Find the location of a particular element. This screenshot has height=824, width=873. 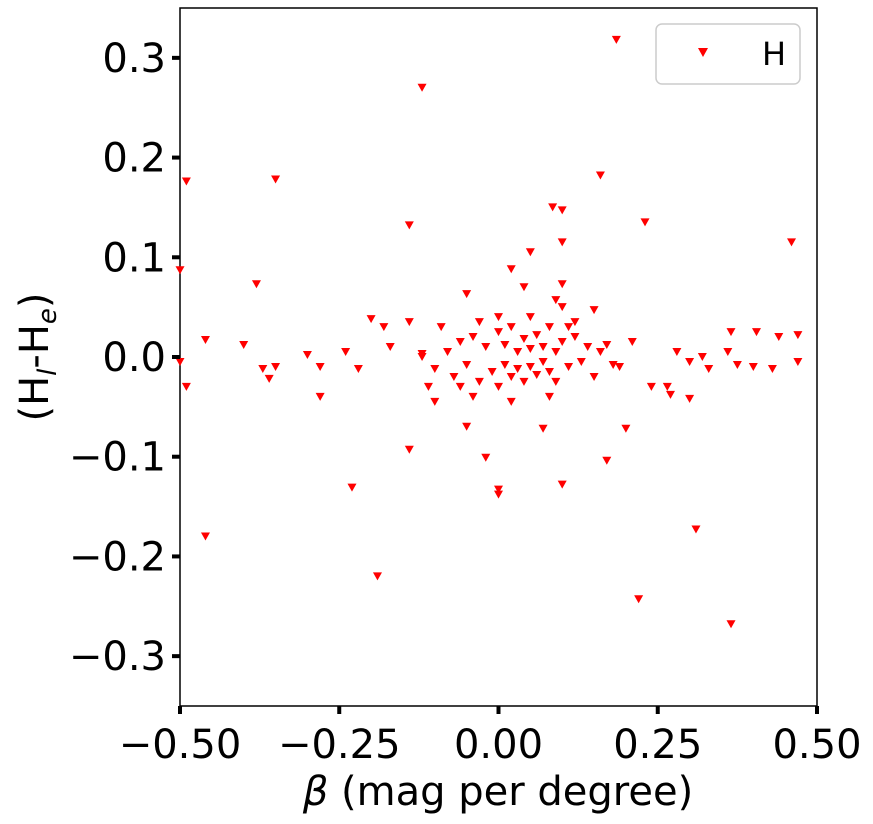

y-tick-label: 0.0 is located at coordinates (134, 358).